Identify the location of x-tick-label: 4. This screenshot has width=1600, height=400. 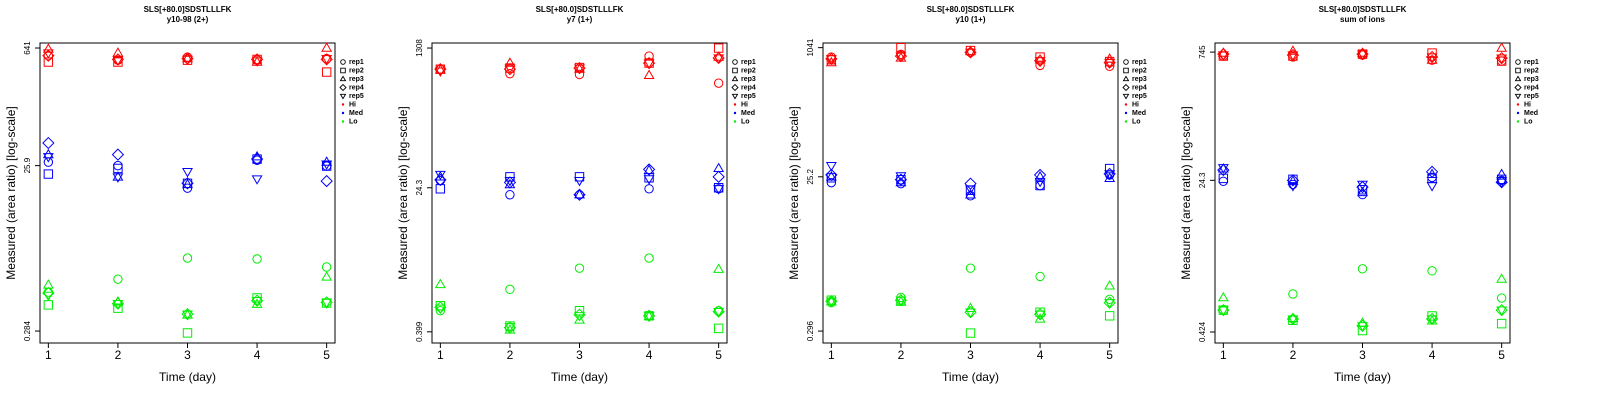
(649, 355).